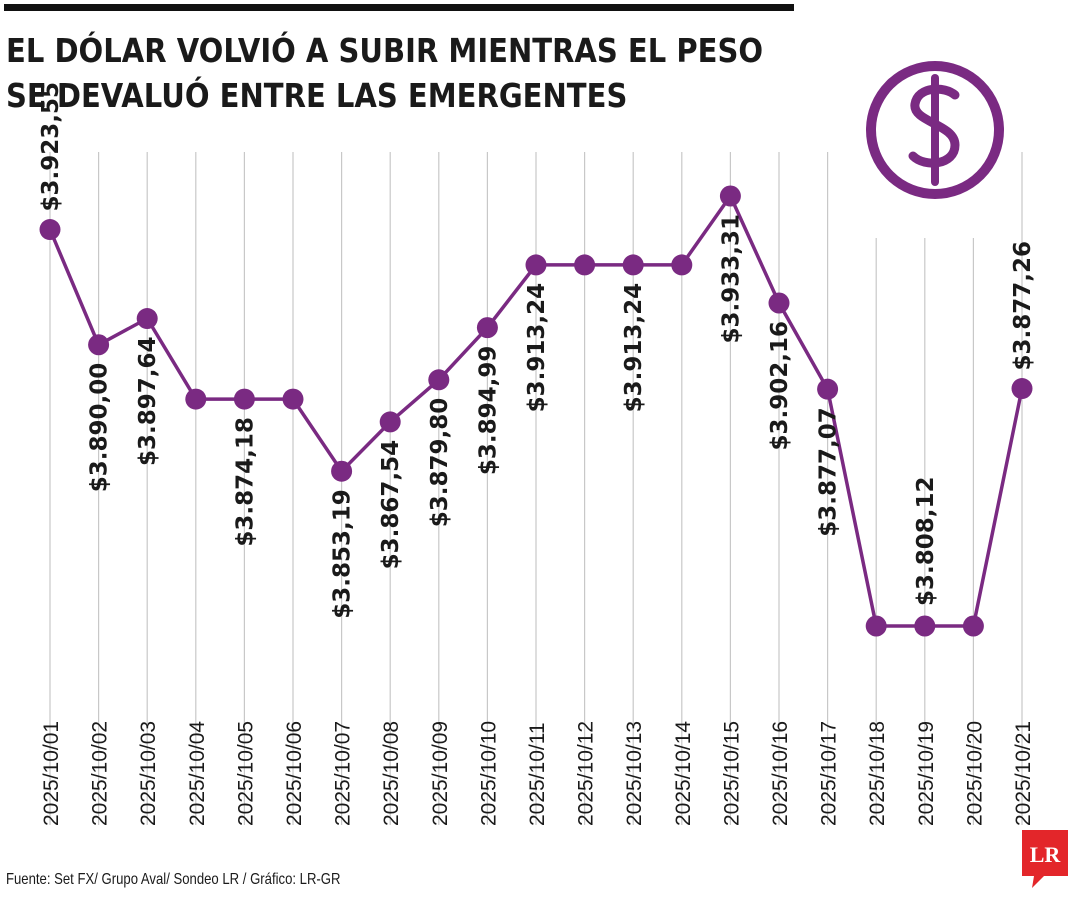 This screenshot has width=1080, height=900. Describe the element at coordinates (586, 773) in the screenshot. I see `x-tick-label: 2025/10/12` at that location.